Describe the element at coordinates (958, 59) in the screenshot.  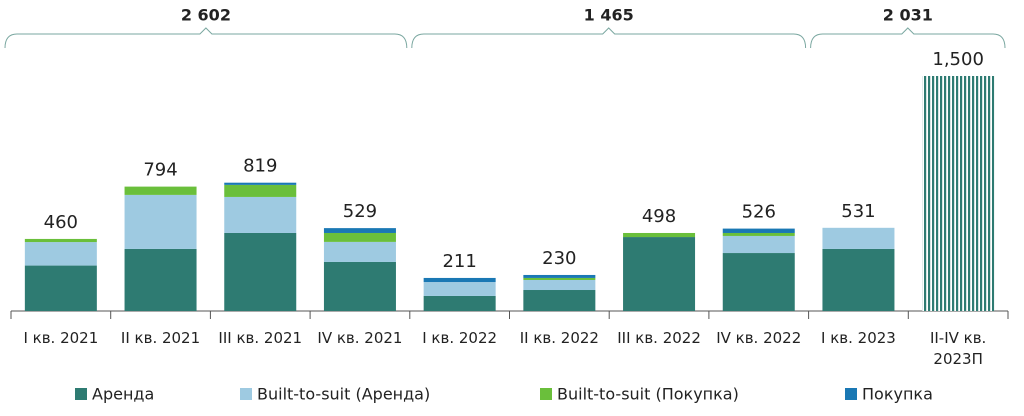
I see `data-label: 1,500` at that location.